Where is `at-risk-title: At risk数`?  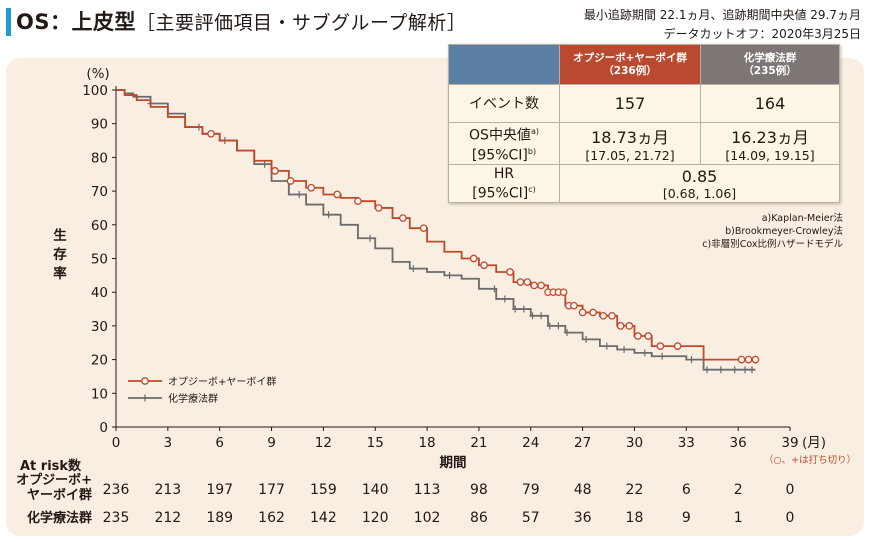
at-risk-title: At risk数 is located at coordinates (51, 466).